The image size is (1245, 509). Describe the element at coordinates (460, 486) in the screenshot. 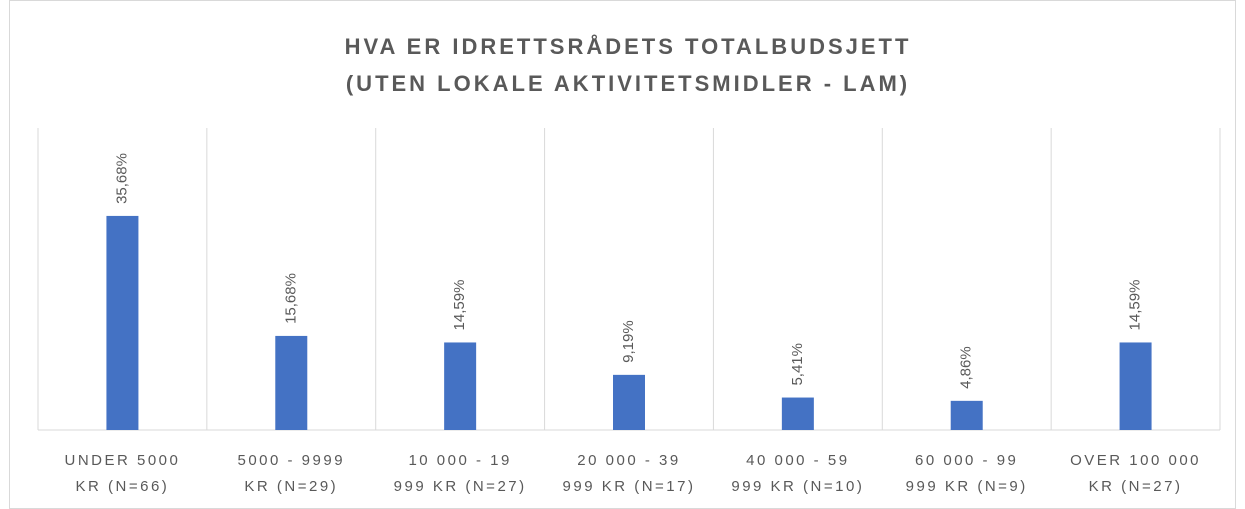

I see `x-tick-label: 999 KR (N=27)` at that location.